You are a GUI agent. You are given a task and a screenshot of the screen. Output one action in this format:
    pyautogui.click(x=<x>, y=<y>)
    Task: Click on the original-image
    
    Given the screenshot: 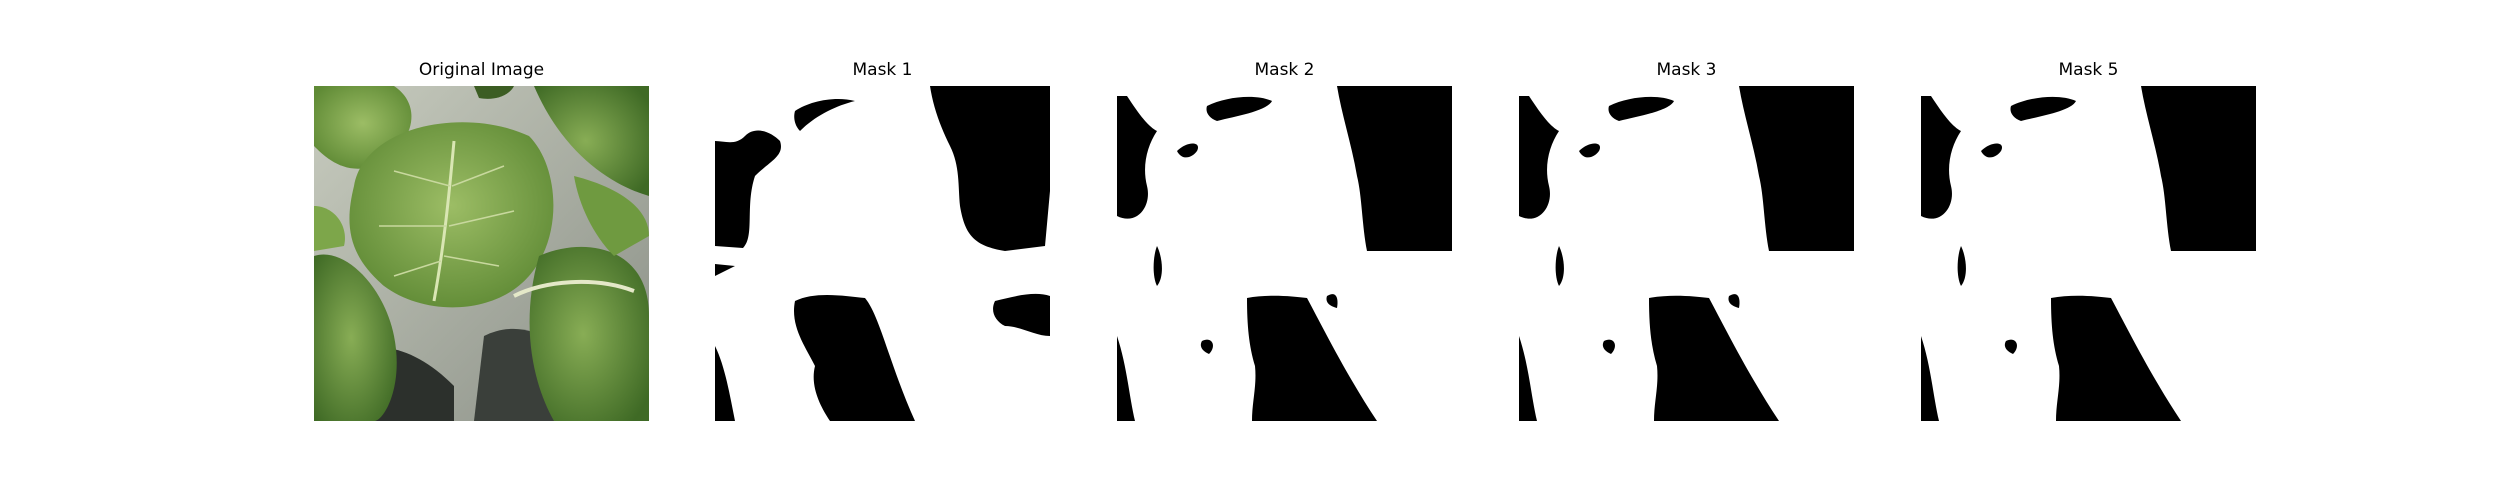 What is the action you would take?
    pyautogui.click(x=481, y=253)
    